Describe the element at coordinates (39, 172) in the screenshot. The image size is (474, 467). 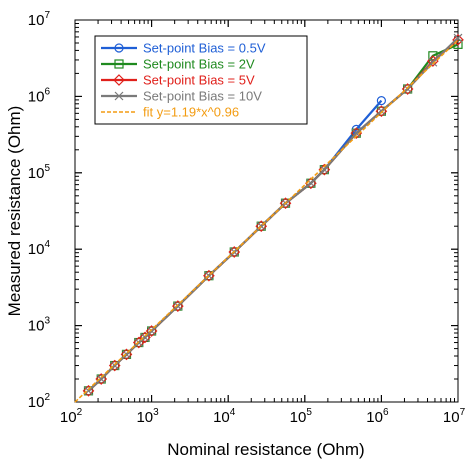
I see `y-tick-label: 10⁵` at that location.